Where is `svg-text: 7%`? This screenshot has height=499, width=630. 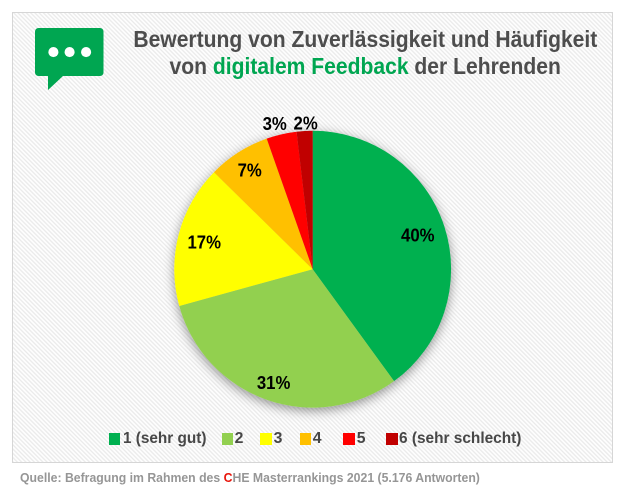
svg-text: 7% is located at coordinates (250, 170).